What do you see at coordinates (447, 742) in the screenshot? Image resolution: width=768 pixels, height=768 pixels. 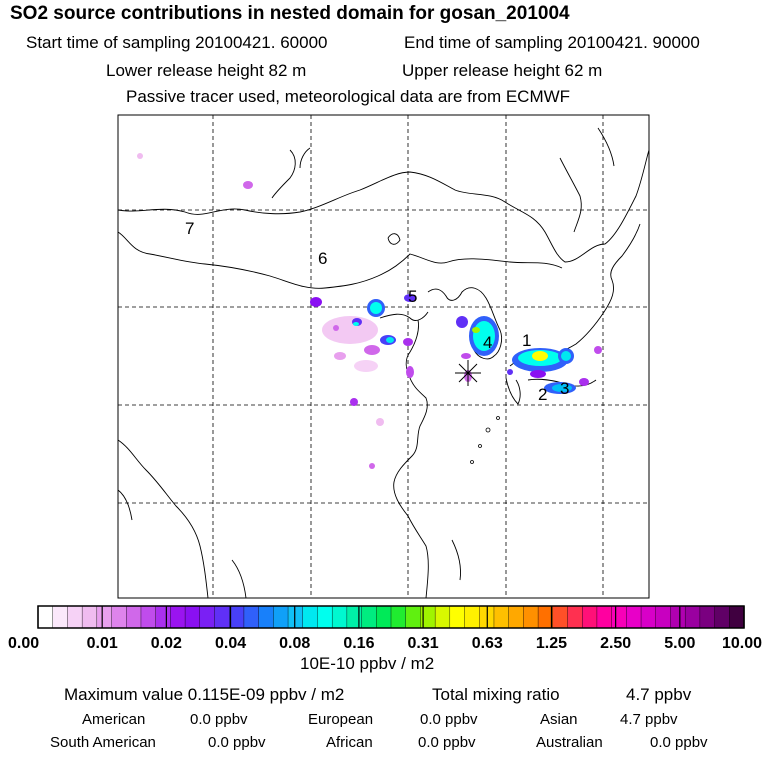 I see `region-value-african: 0.0 ppbv` at bounding box center [447, 742].